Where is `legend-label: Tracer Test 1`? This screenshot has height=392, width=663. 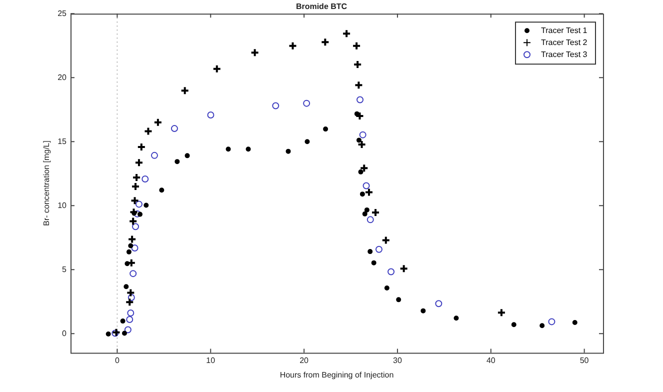 legend-label: Tracer Test 1 is located at coordinates (564, 30).